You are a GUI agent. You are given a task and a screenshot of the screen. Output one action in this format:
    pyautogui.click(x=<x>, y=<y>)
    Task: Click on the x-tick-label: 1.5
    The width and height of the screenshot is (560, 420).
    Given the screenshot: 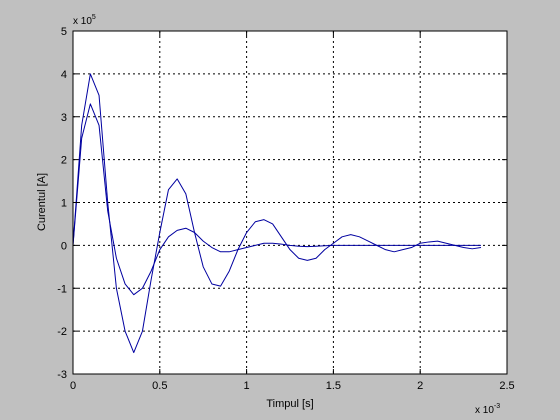 What is the action you would take?
    pyautogui.click(x=333, y=386)
    